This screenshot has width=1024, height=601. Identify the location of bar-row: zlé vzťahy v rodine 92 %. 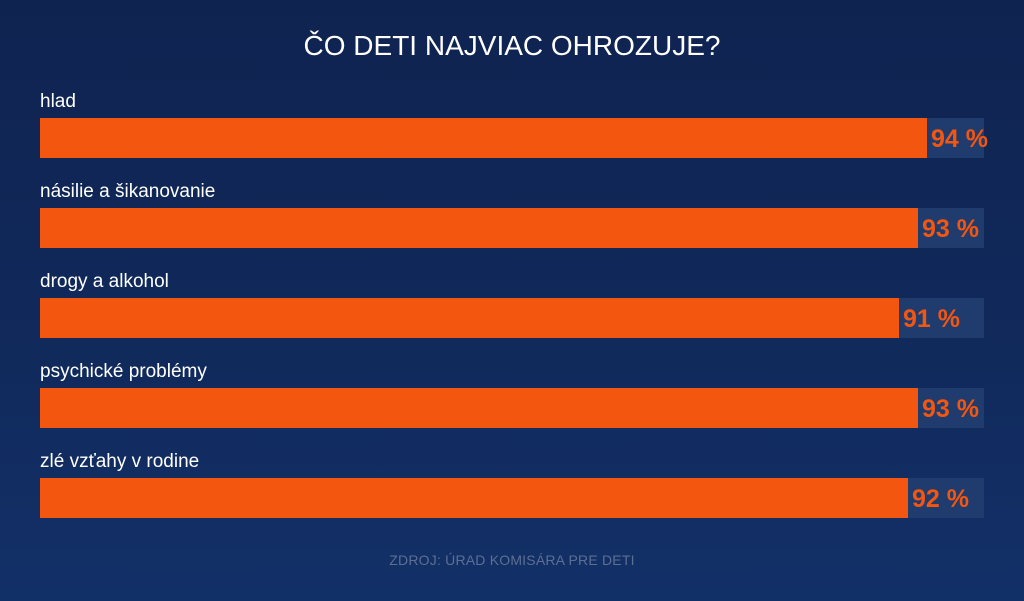
(512, 496).